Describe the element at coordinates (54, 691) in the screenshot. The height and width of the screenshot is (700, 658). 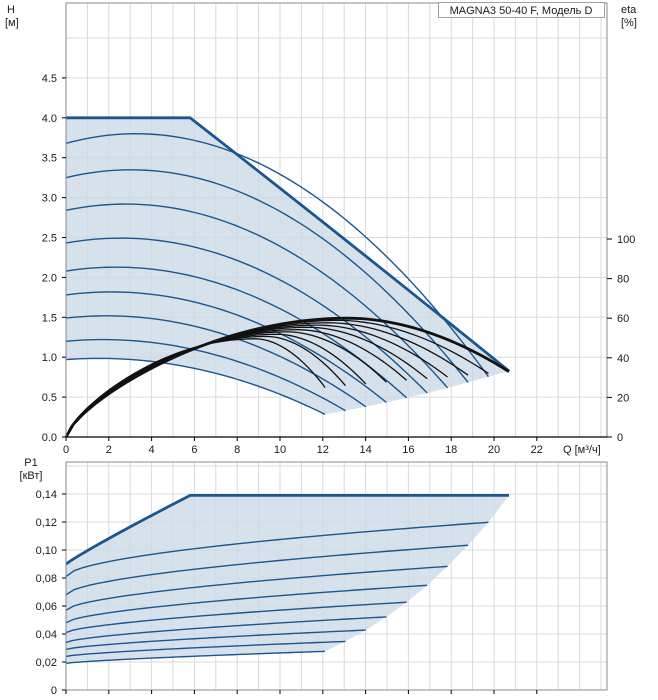
I see `p1-tick-label: 0` at that location.